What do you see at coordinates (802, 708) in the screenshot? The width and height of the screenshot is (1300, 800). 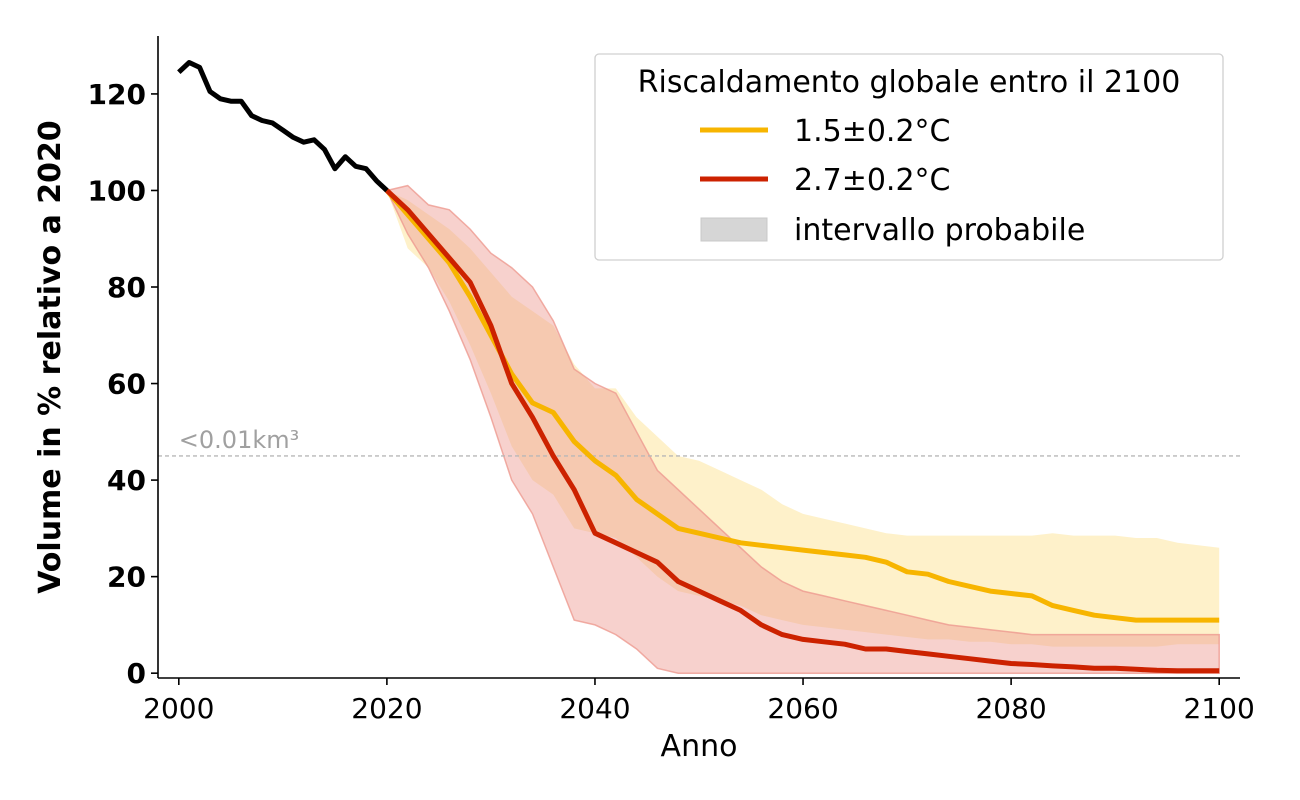 I see `x-tick-label: 2060` at bounding box center [802, 708].